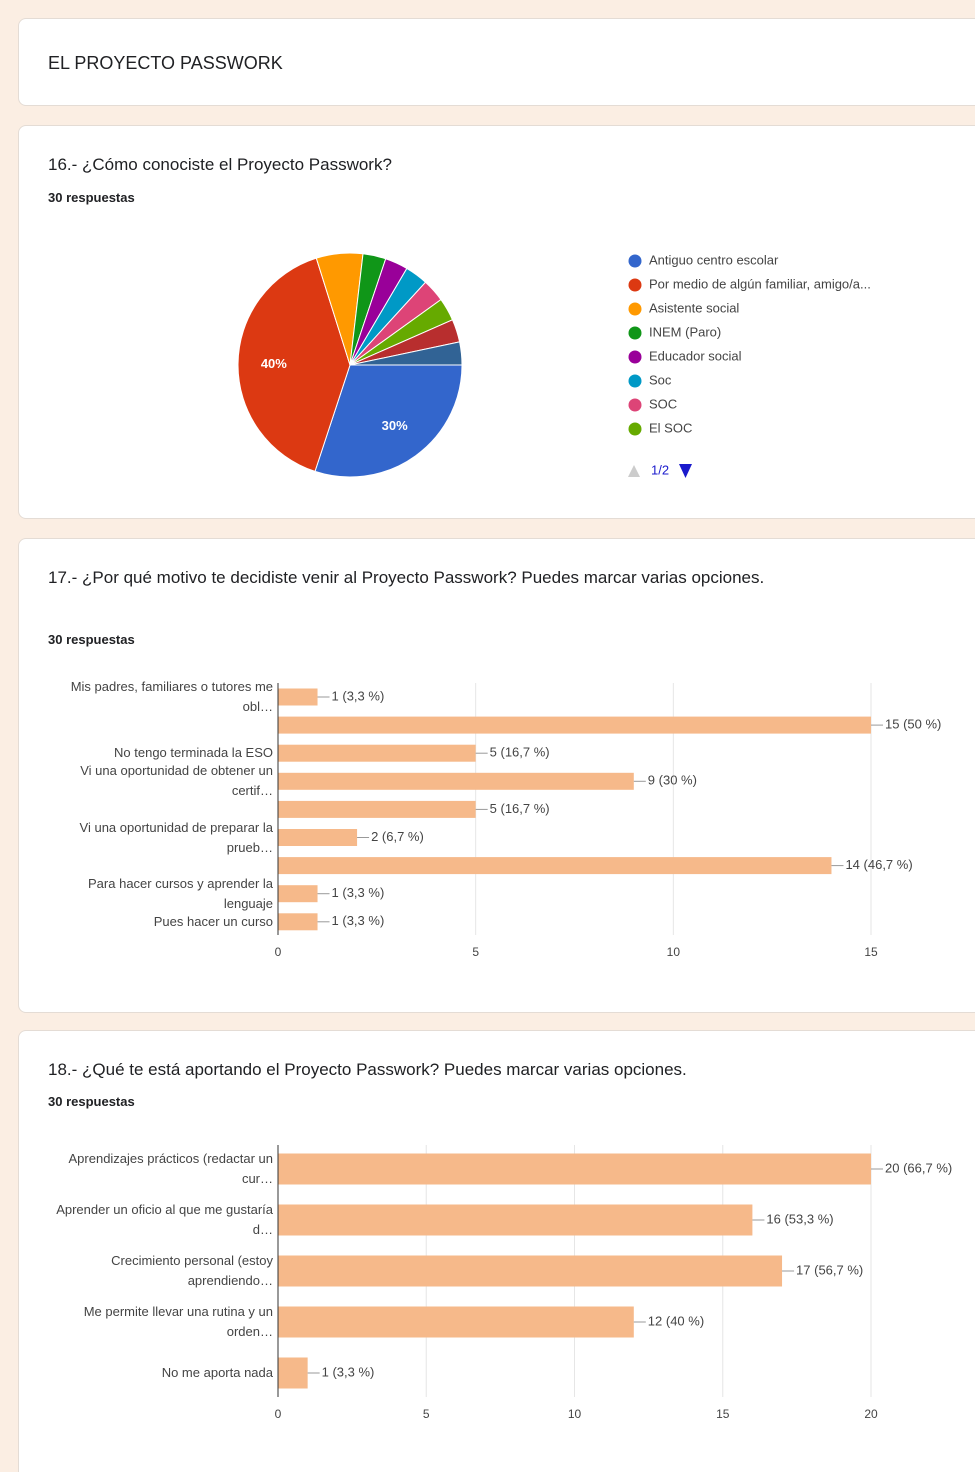  Describe the element at coordinates (395, 425) in the screenshot. I see `slice-label: 30%` at that location.